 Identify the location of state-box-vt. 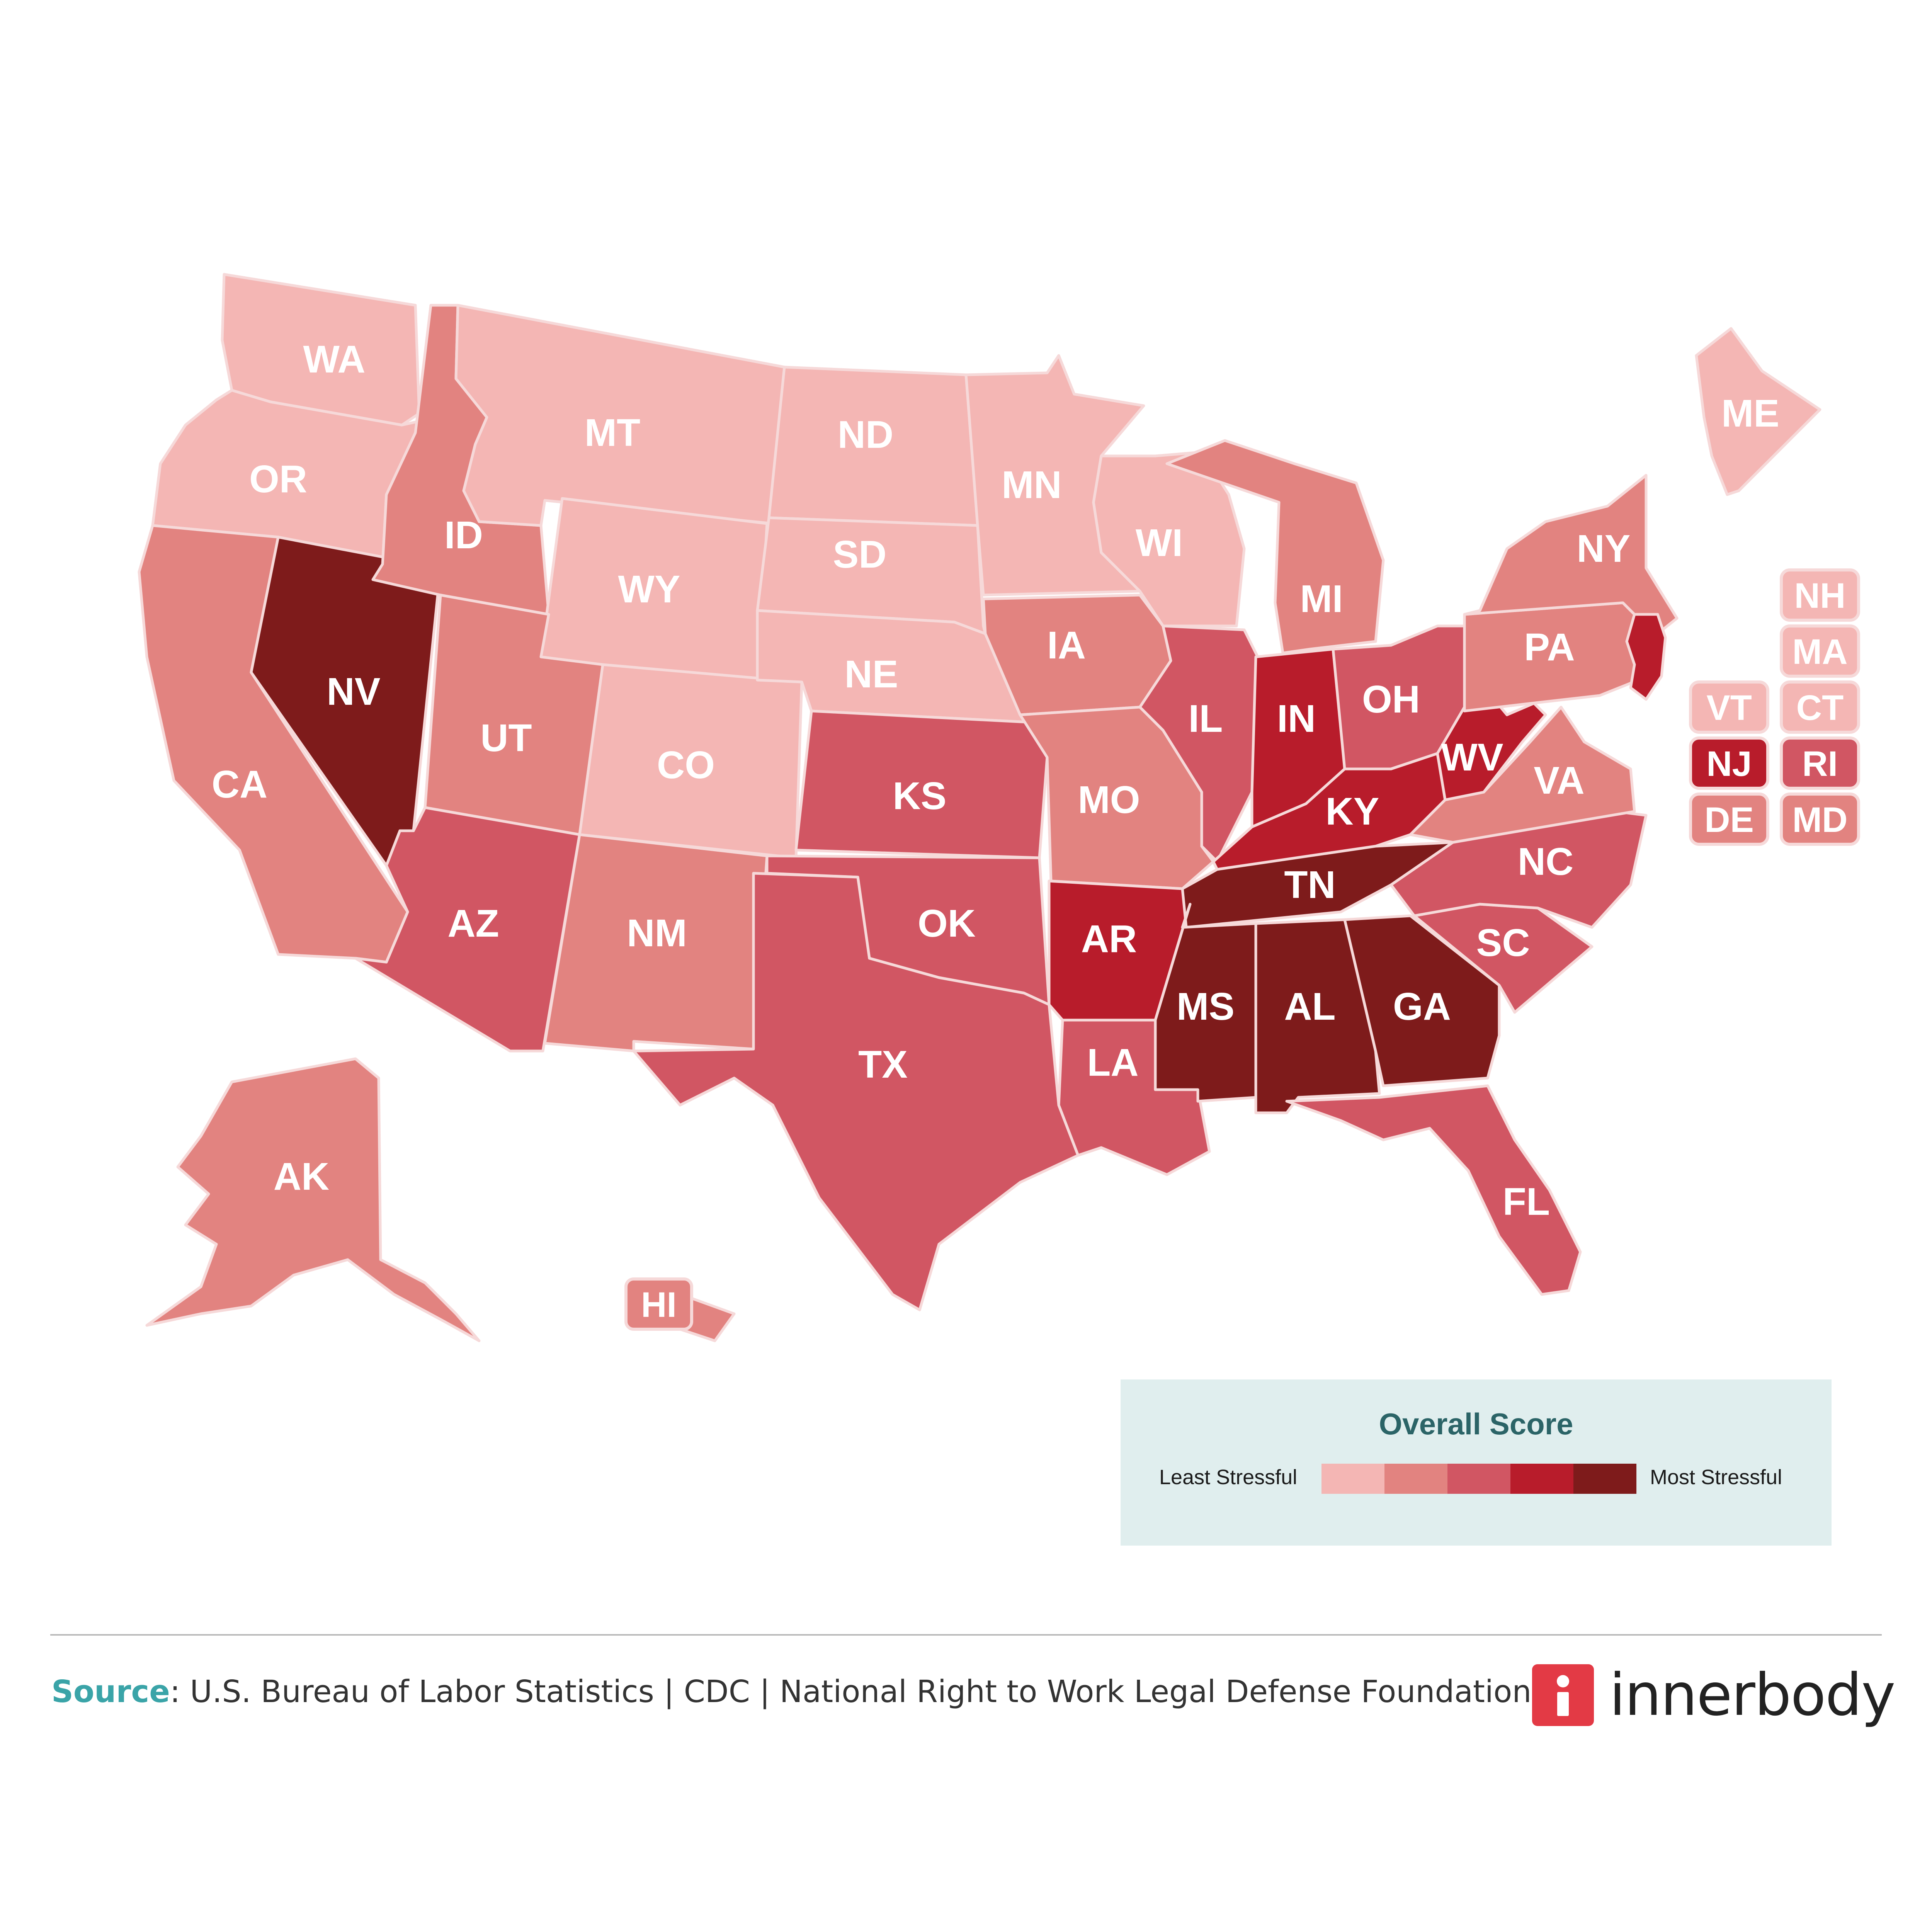
(1729, 707).